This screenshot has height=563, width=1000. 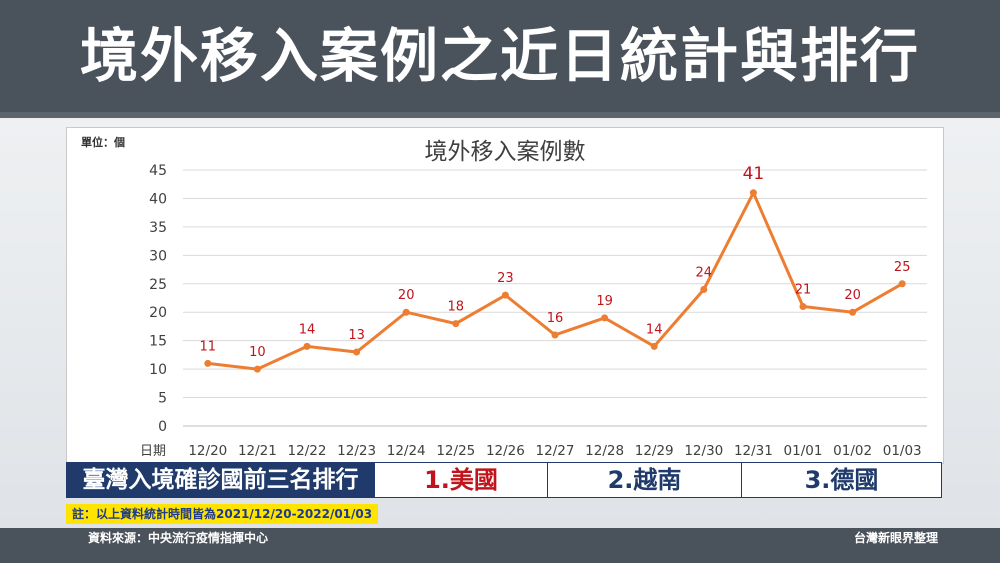 I want to click on chart-title: 境外移入案例數, so click(x=505, y=152).